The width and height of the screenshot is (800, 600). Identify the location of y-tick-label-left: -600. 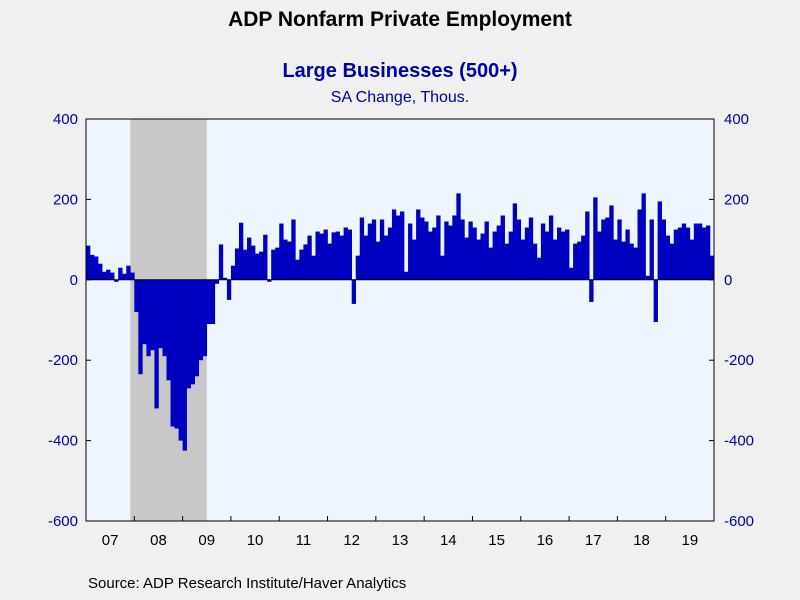
(63, 521).